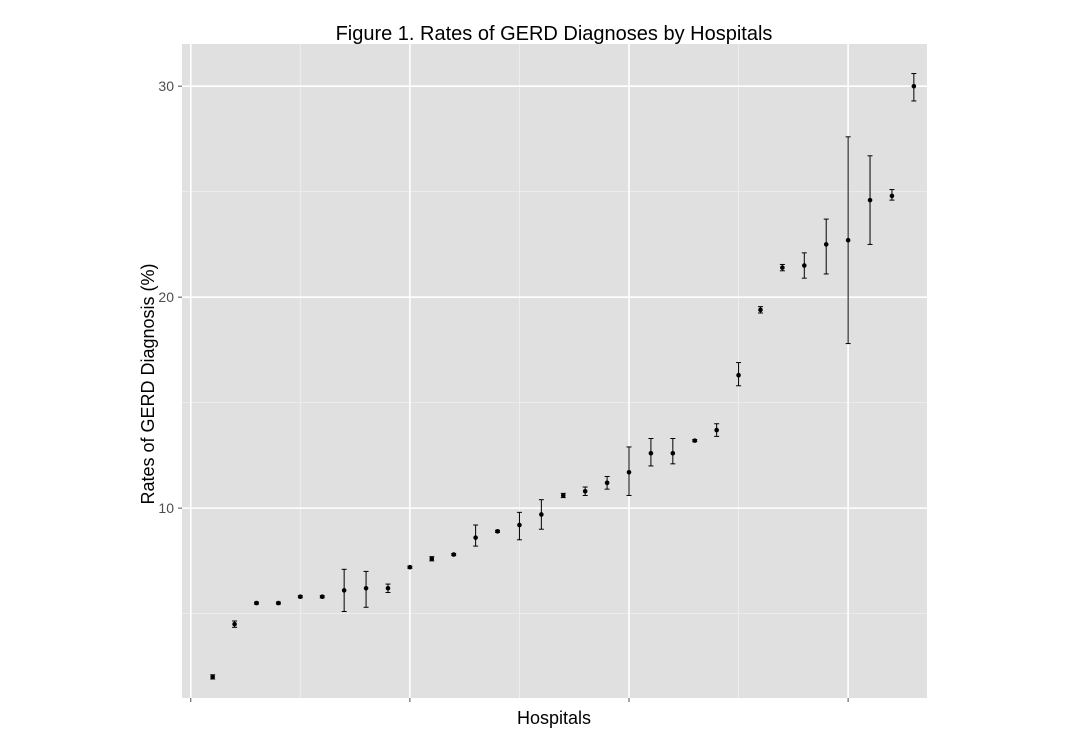 Image resolution: width=1073 pixels, height=738 pixels. What do you see at coordinates (519, 700) in the screenshot?
I see `x-axis-ticks` at bounding box center [519, 700].